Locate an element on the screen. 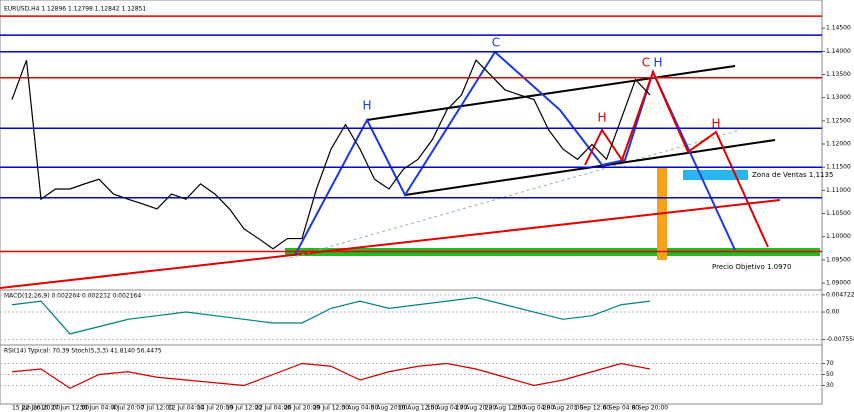 The image size is (854, 412). y-tick-label: 1.11500 is located at coordinates (838, 167).